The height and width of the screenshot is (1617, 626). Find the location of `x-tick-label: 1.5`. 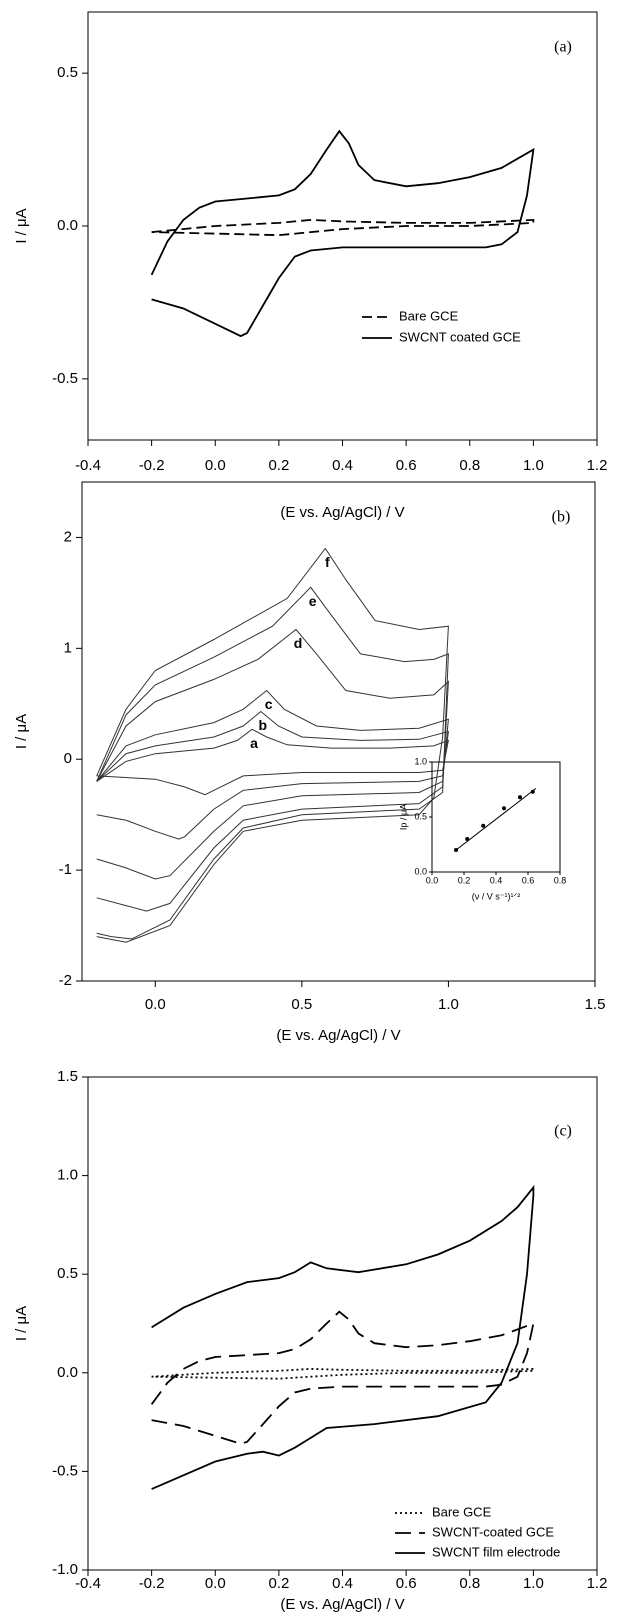

x-tick-label: 1.5 is located at coordinates (595, 1004).